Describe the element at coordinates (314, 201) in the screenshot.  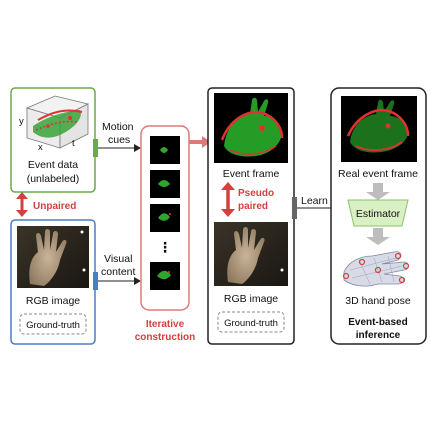
I see `learn-label: Learn` at that location.